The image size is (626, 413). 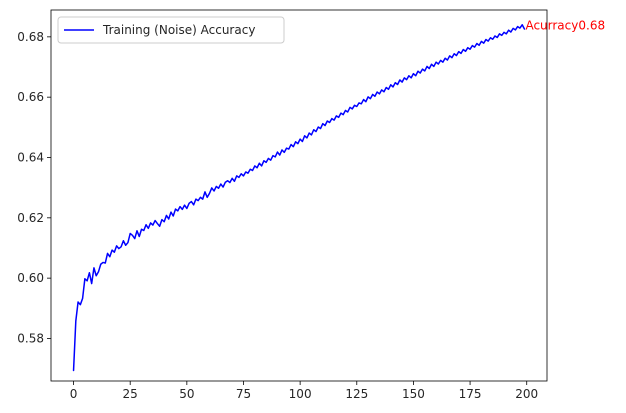 What do you see at coordinates (30, 97) in the screenshot?
I see `y-tick-label: 0.66` at bounding box center [30, 97].